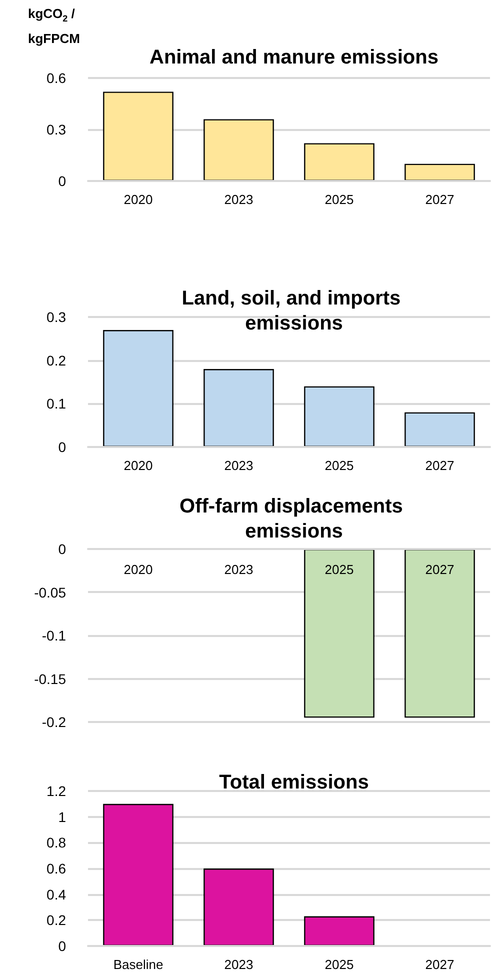  I want to click on chart-title: Total emissions, so click(294, 783).